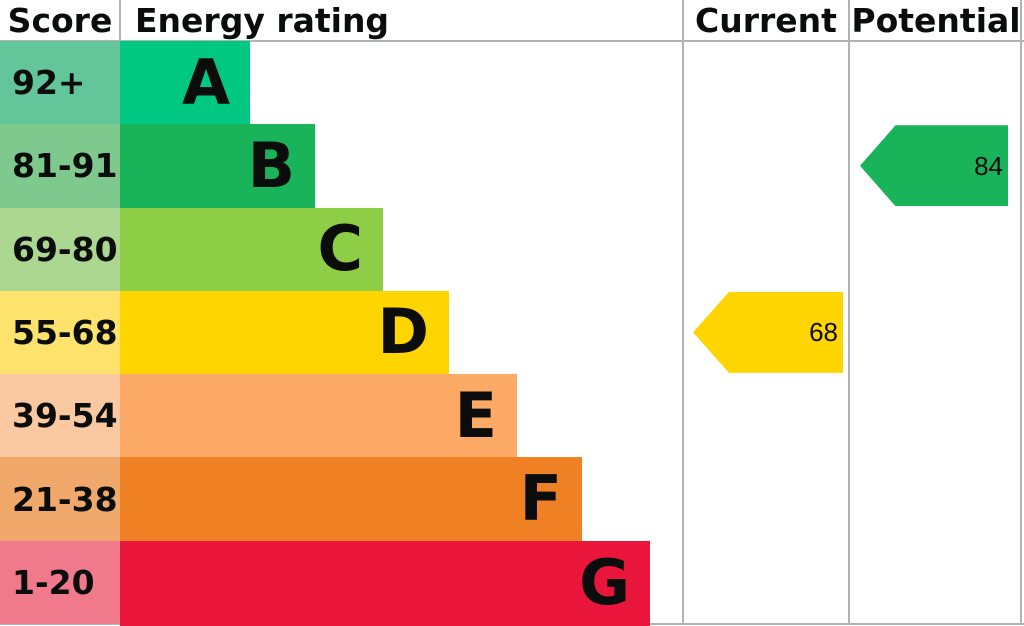 The width and height of the screenshot is (1024, 626). I want to click on band-score-cell: 81-91, so click(60, 166).